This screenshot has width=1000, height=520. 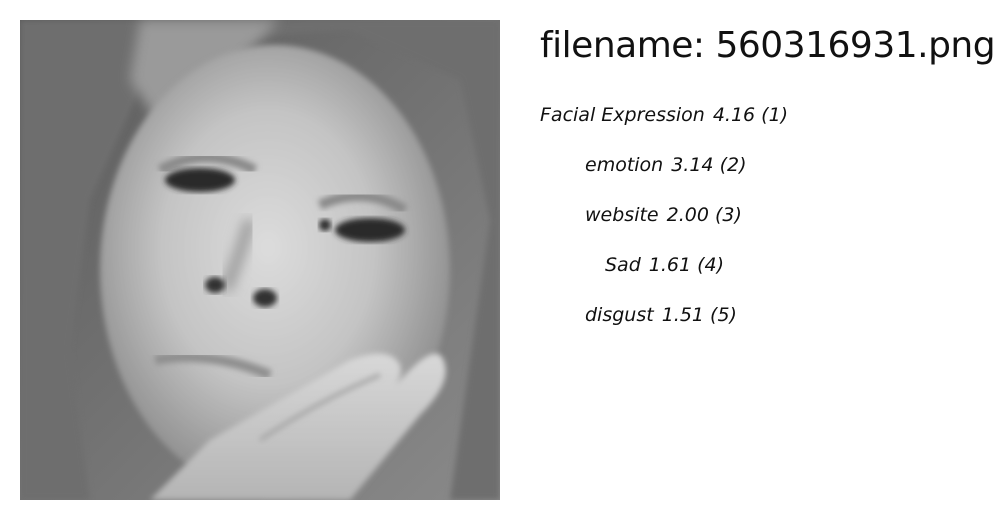 What do you see at coordinates (704, 215) in the screenshot?
I see `tag-score: 2.00 (3)` at bounding box center [704, 215].